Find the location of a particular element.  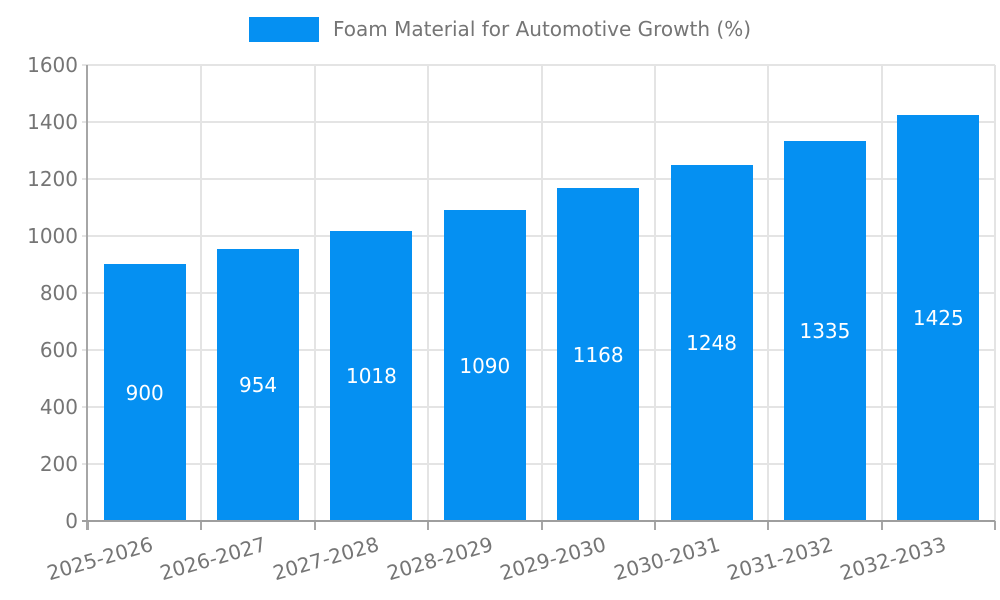

bar: 1168 is located at coordinates (598, 354).